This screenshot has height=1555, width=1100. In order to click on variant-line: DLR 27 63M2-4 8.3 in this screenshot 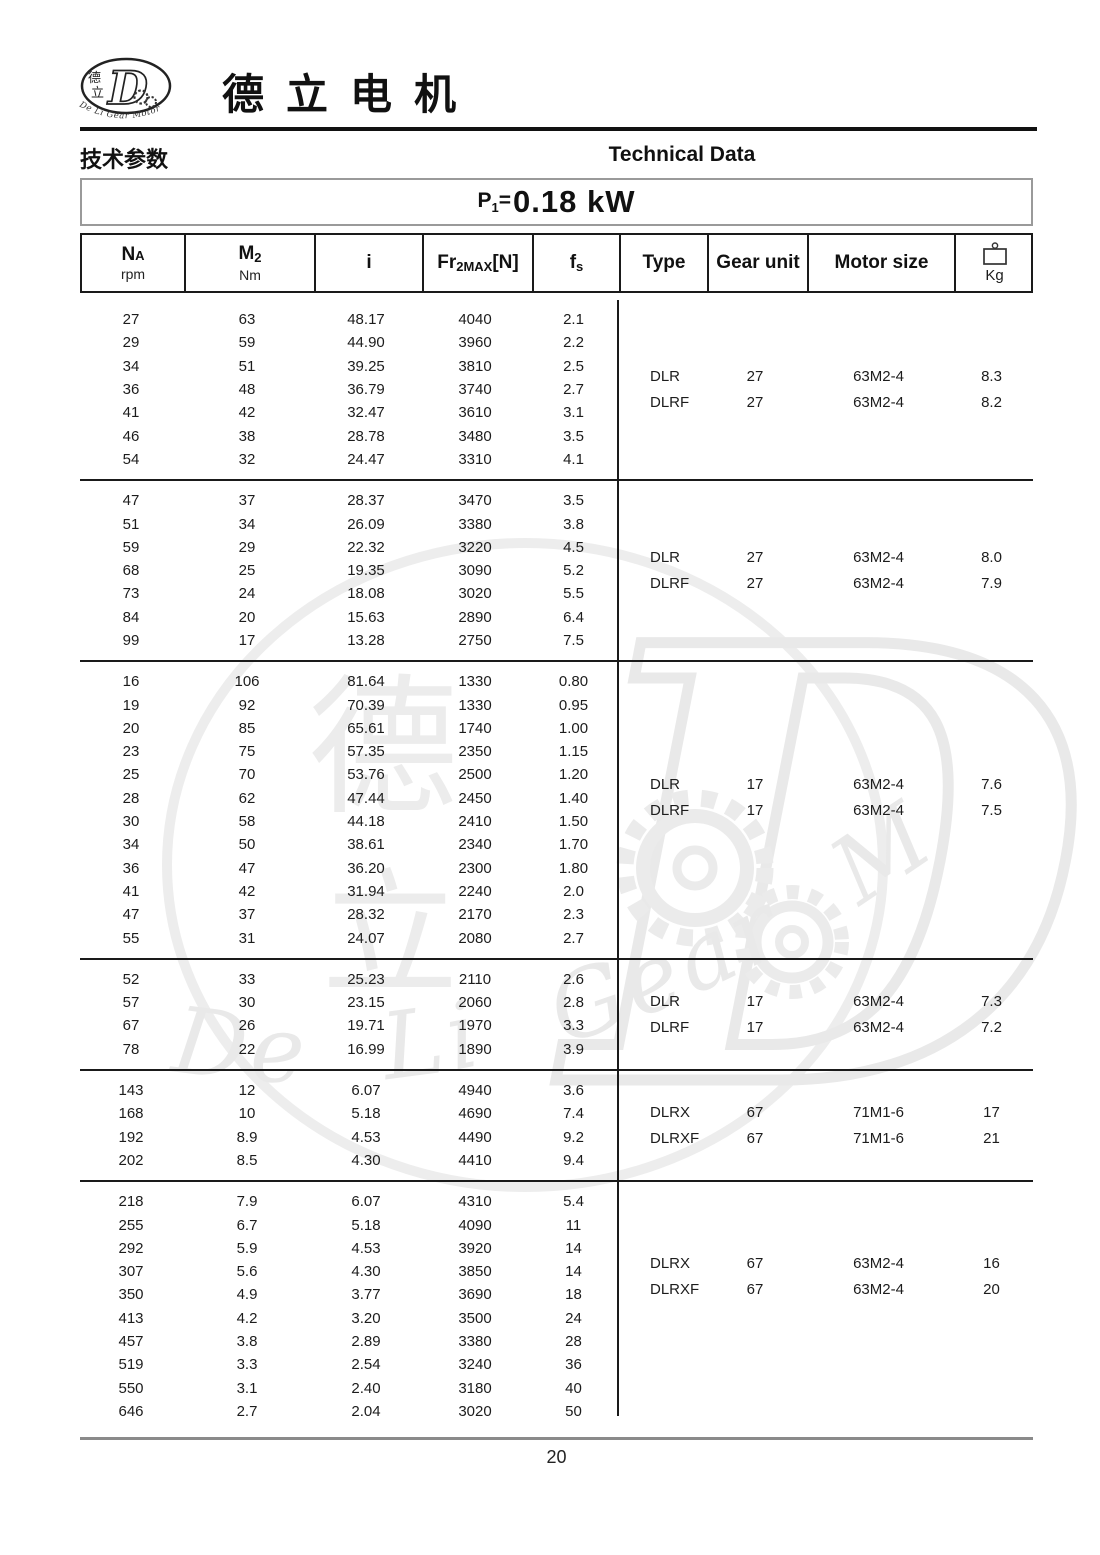, I will do `click(826, 377)`.